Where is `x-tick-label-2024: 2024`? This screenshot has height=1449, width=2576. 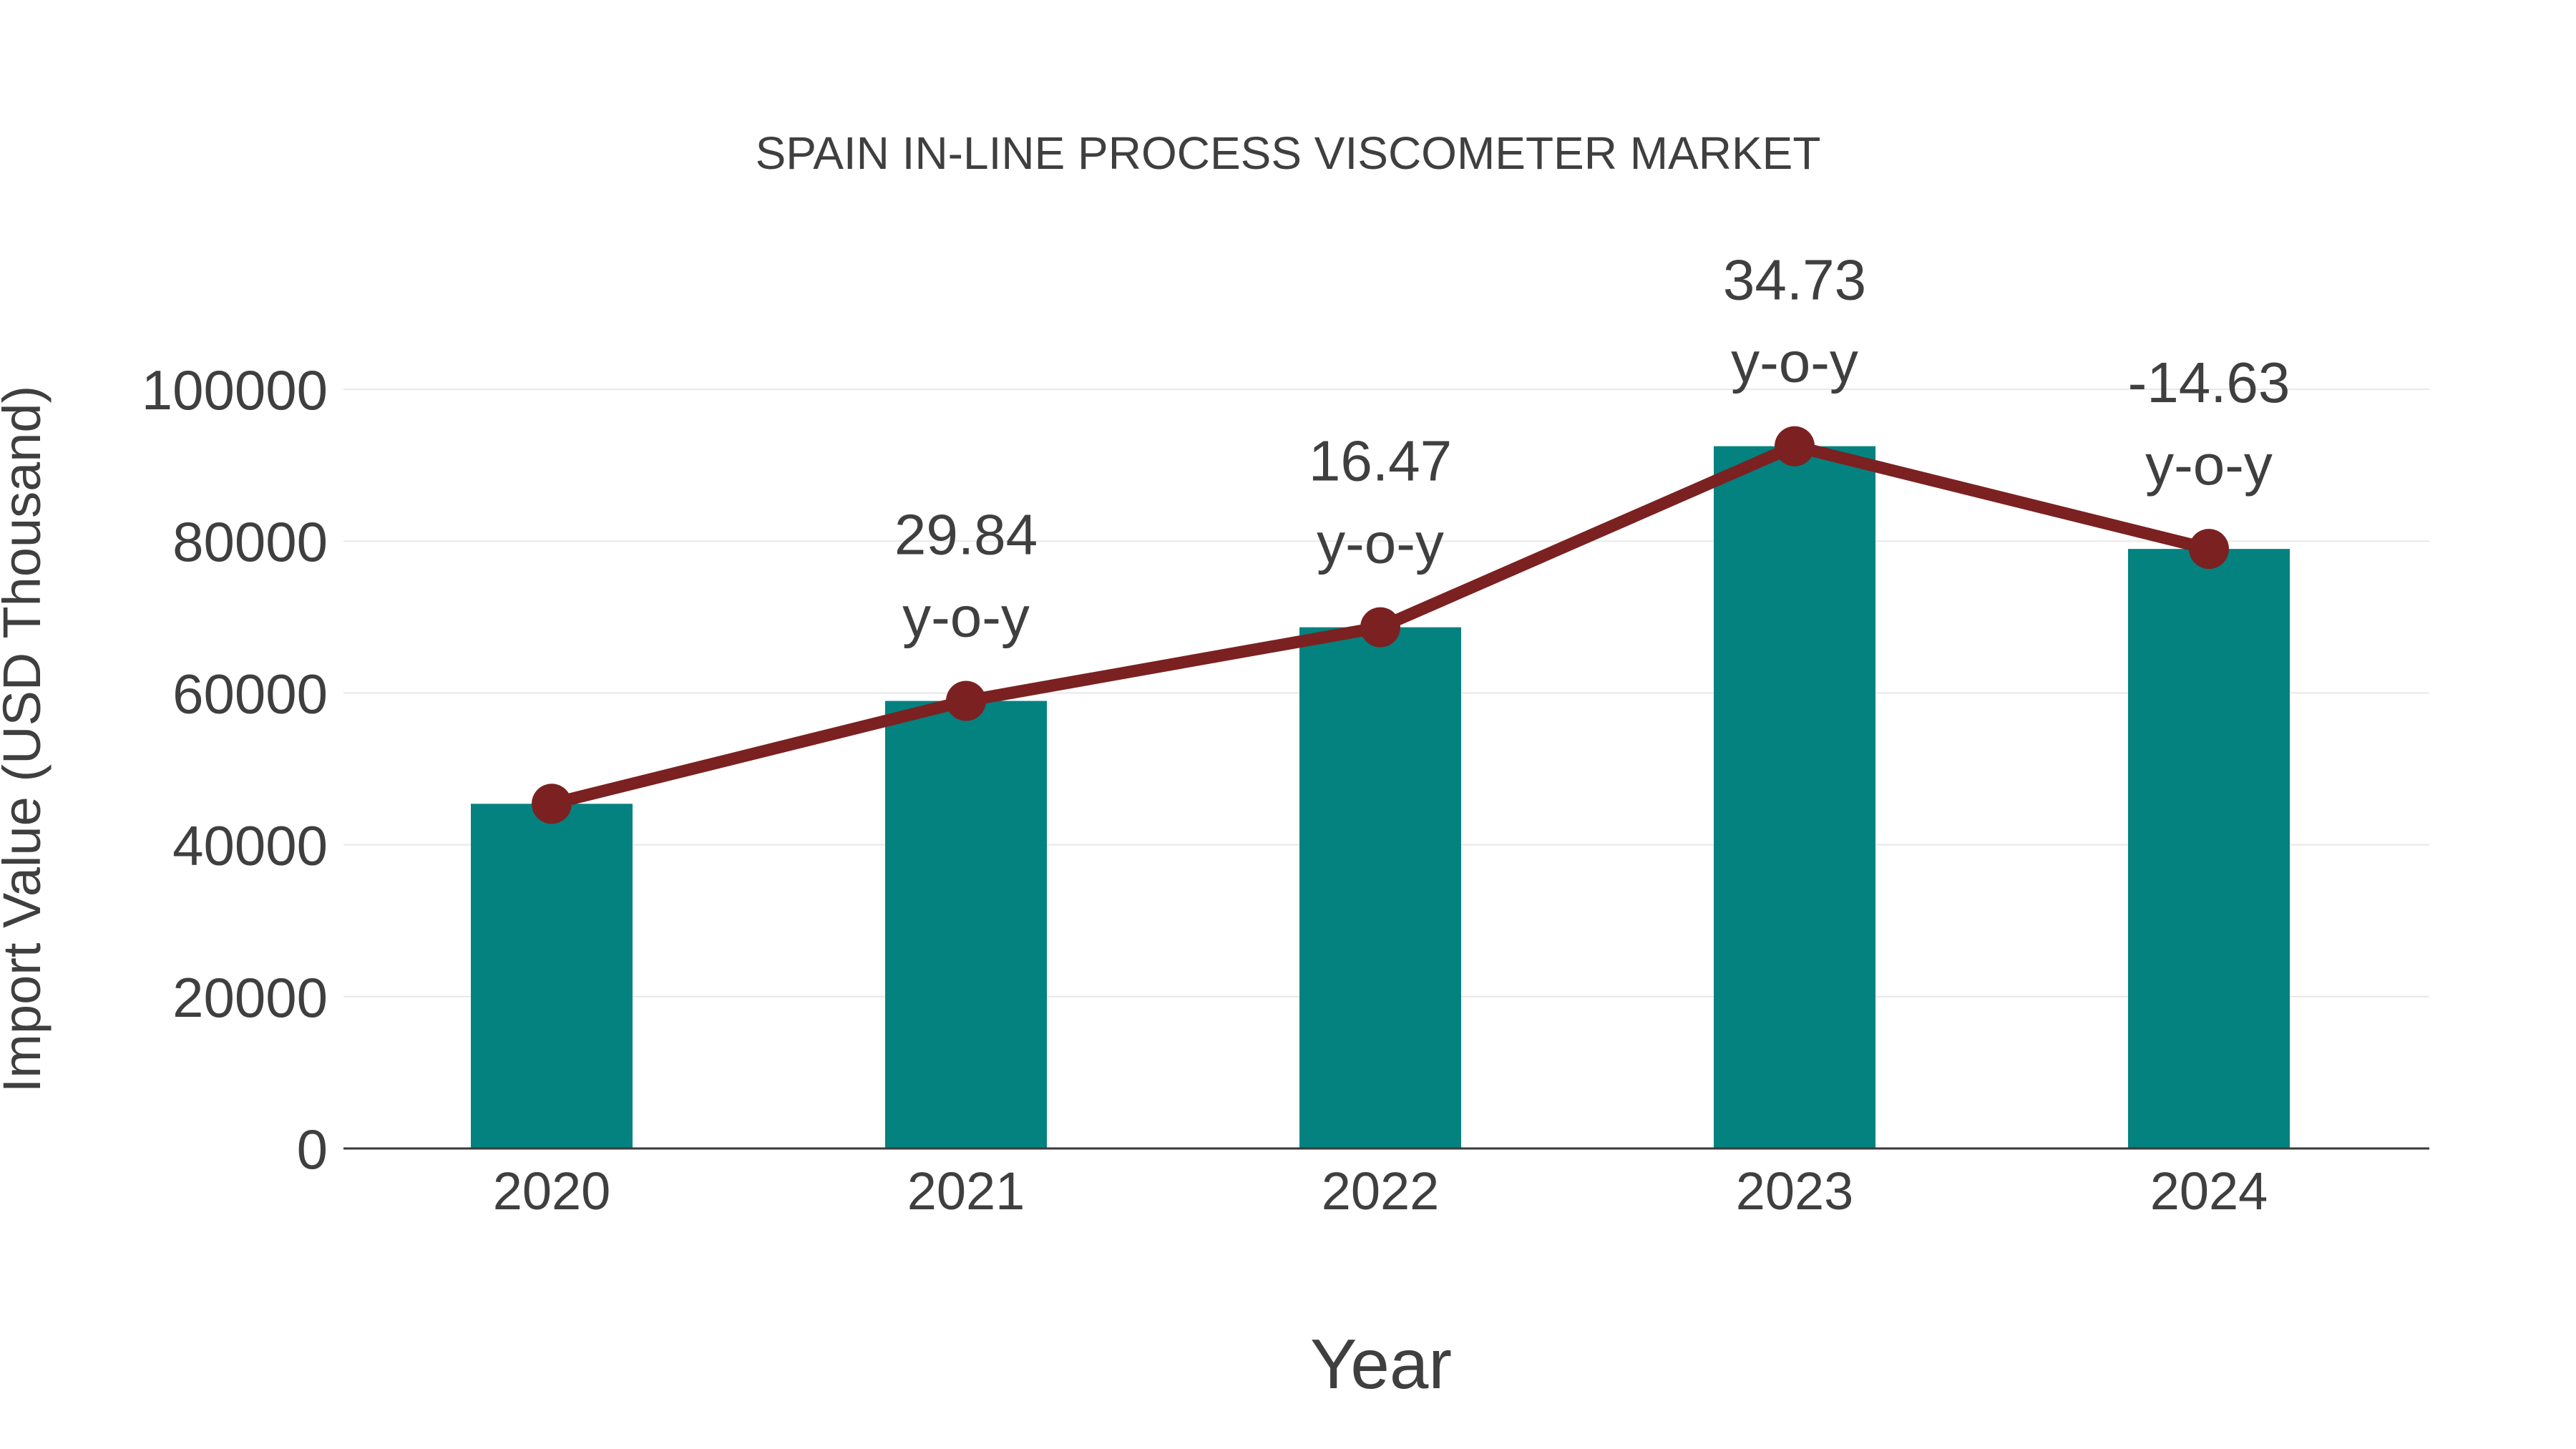
x-tick-label-2024: 2024 is located at coordinates (2209, 1191).